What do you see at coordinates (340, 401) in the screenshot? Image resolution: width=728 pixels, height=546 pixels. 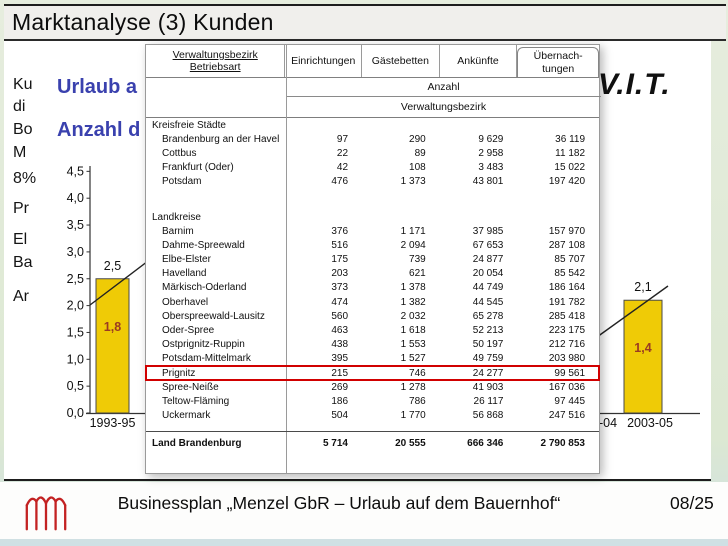 I see `value-cell: 186` at bounding box center [340, 401].